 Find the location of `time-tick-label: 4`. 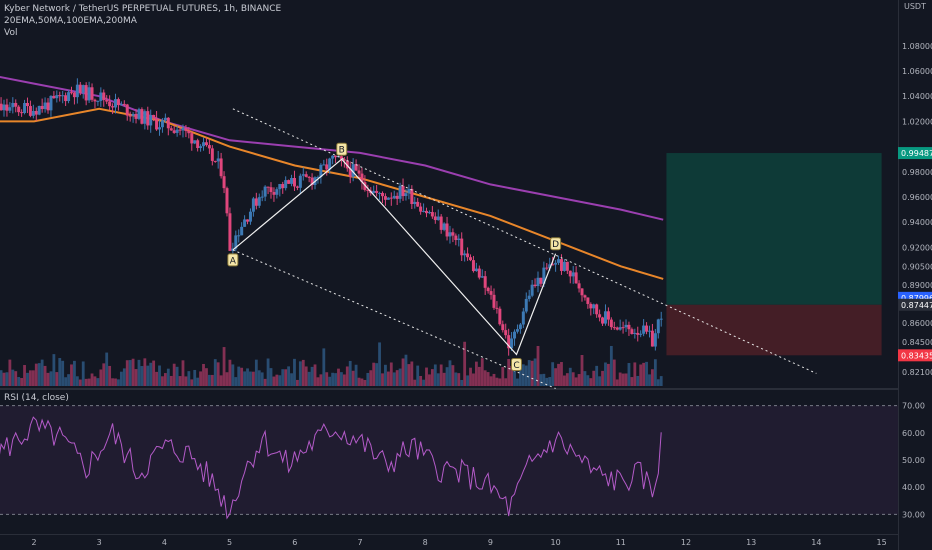

time-tick-label: 4 is located at coordinates (164, 542).